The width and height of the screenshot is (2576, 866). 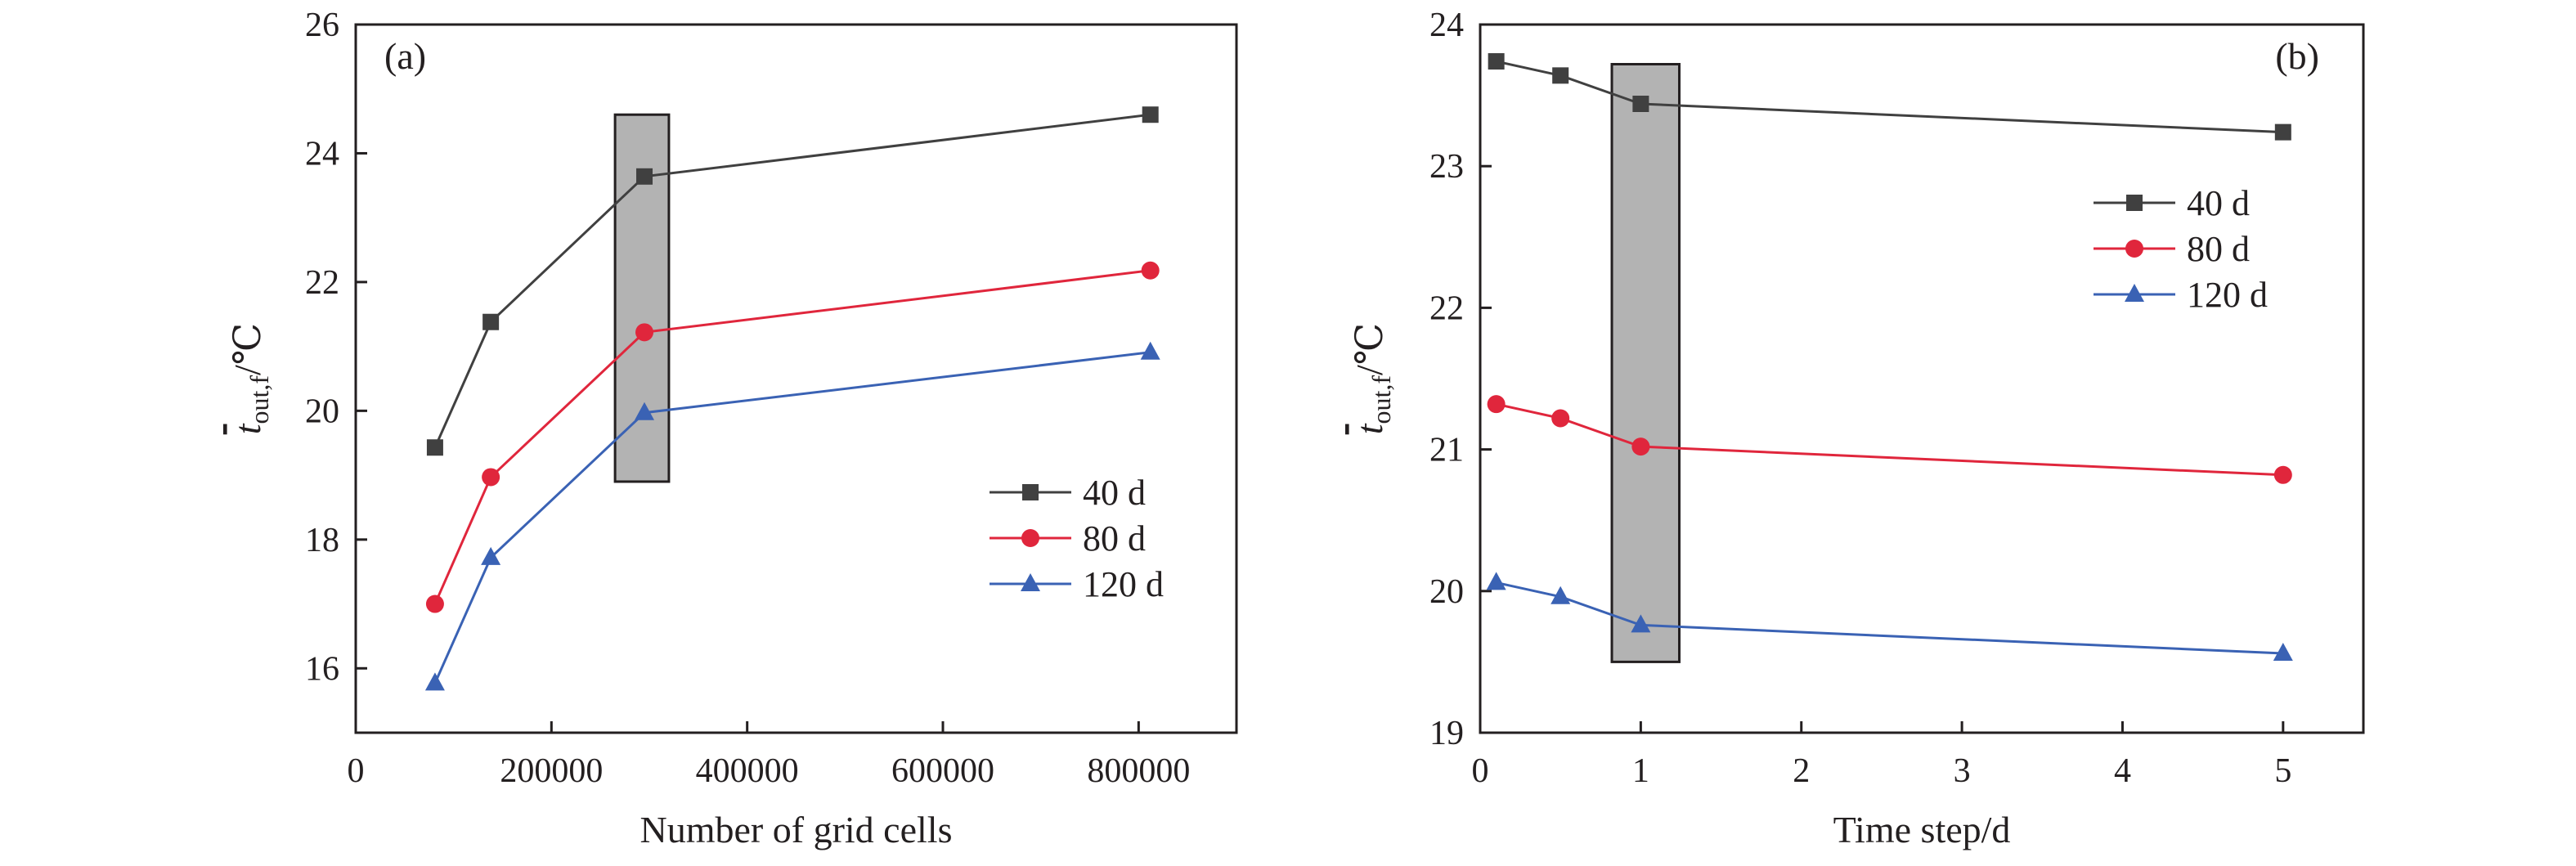 What do you see at coordinates (2297, 56) in the screenshot?
I see `panel-label: (b)` at bounding box center [2297, 56].